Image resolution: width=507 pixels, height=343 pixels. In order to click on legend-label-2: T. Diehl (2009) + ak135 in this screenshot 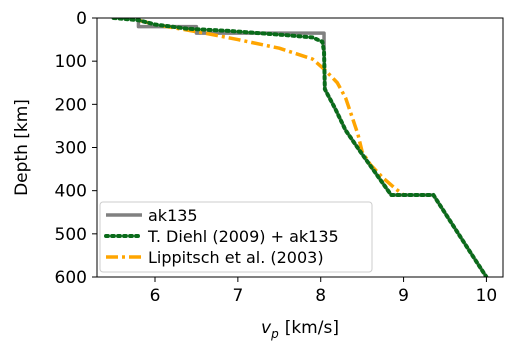, I will do `click(243, 236)`.